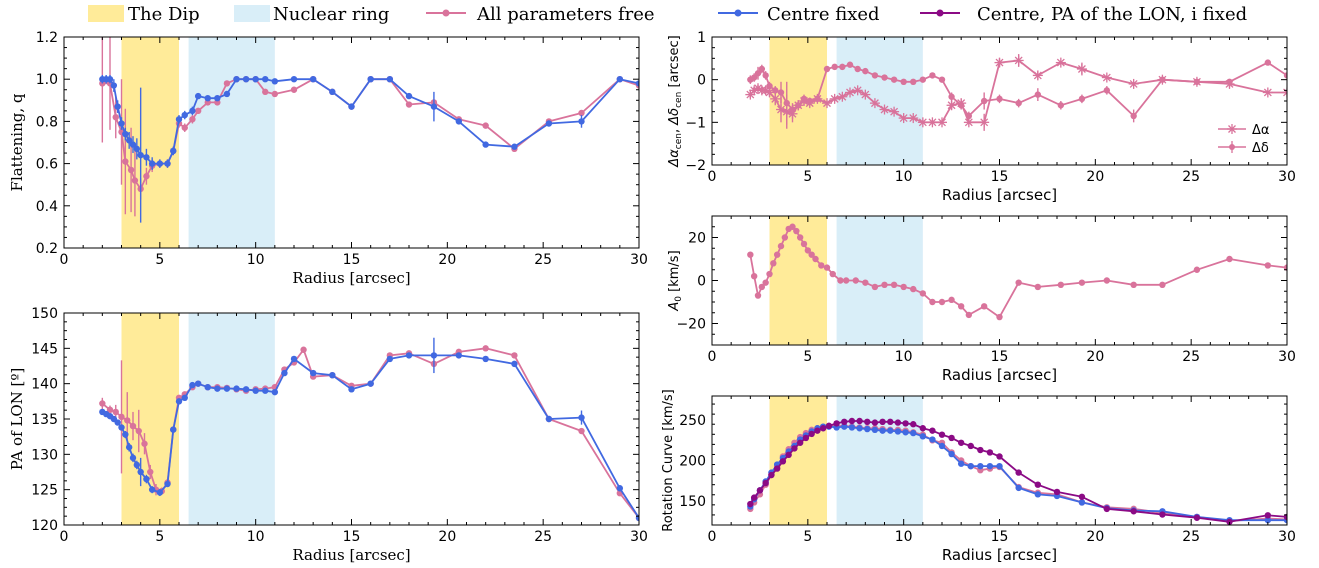 The image size is (1319, 568). Describe the element at coordinates (44, 491) in the screenshot. I see `y-tick-label: 125` at that location.